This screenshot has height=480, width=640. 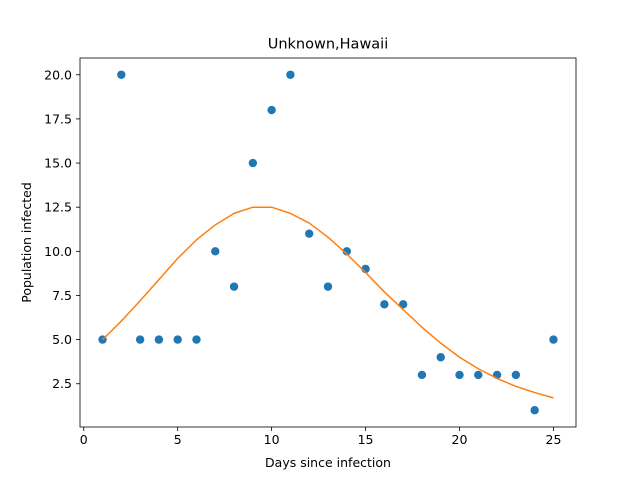 What do you see at coordinates (58, 118) in the screenshot?
I see `y-tick-label: 17.5` at bounding box center [58, 118].